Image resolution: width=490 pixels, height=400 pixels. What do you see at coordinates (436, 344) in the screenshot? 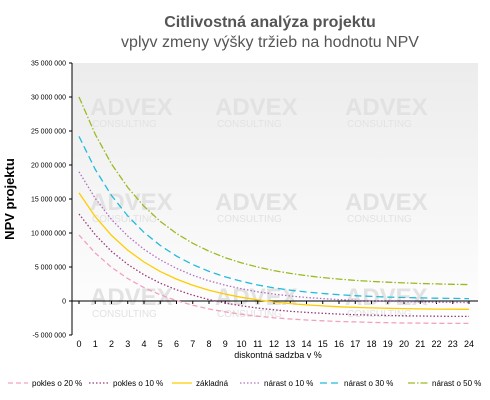
I see `x-tick-label: 22` at bounding box center [436, 344].